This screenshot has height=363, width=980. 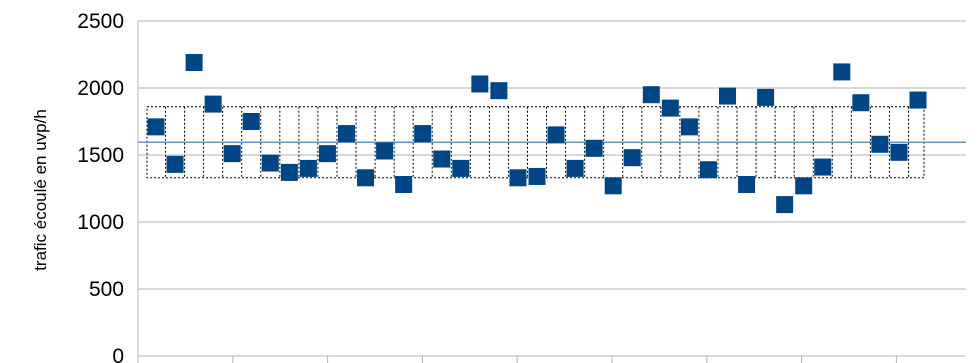 I want to click on y-tick-label: 2000, so click(x=100, y=88).